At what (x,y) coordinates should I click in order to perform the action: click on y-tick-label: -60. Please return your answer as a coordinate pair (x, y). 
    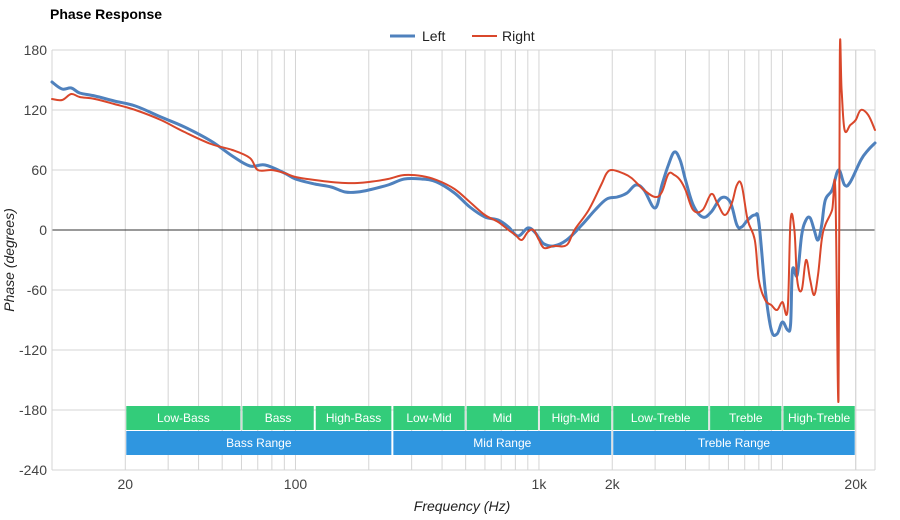
    Looking at the image, I should click on (37, 290).